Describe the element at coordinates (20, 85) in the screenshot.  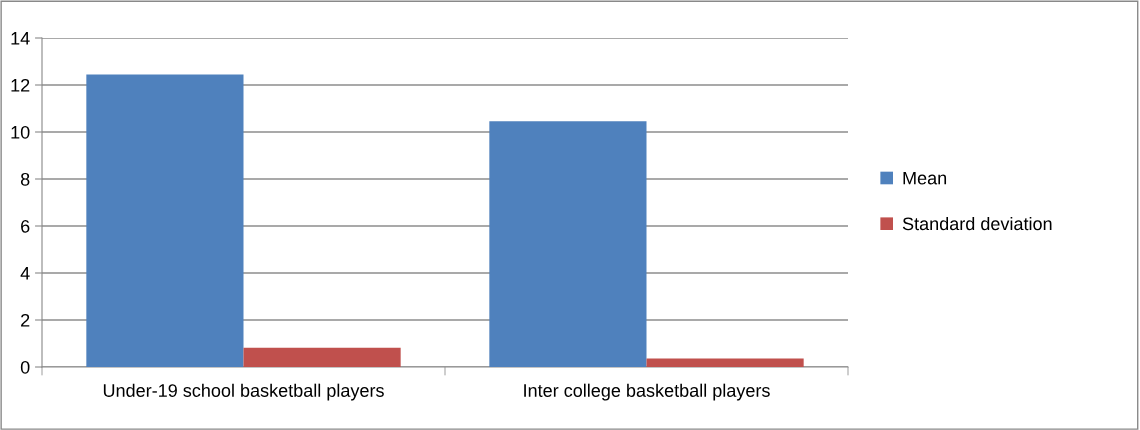
I see `y-tick-label: 12` at that location.